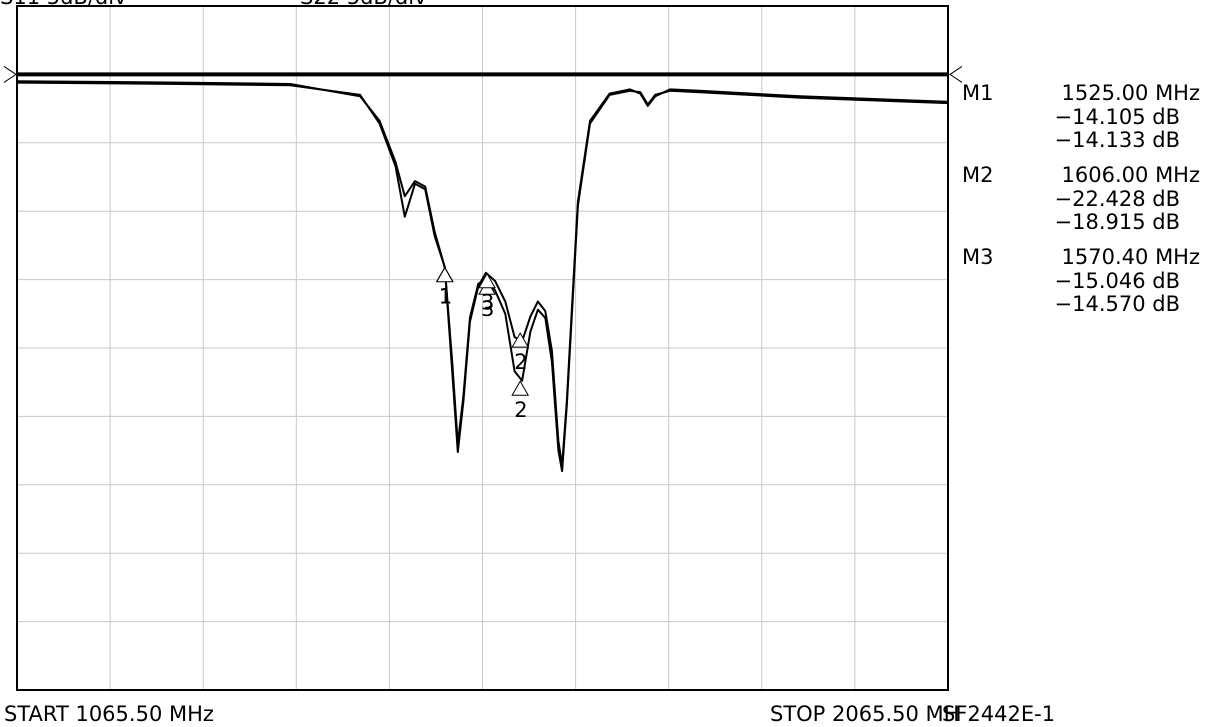 Image resolution: width=1209 pixels, height=727 pixels. Describe the element at coordinates (1118, 281) in the screenshot. I see `marker-value: −15.046 dB` at that location.